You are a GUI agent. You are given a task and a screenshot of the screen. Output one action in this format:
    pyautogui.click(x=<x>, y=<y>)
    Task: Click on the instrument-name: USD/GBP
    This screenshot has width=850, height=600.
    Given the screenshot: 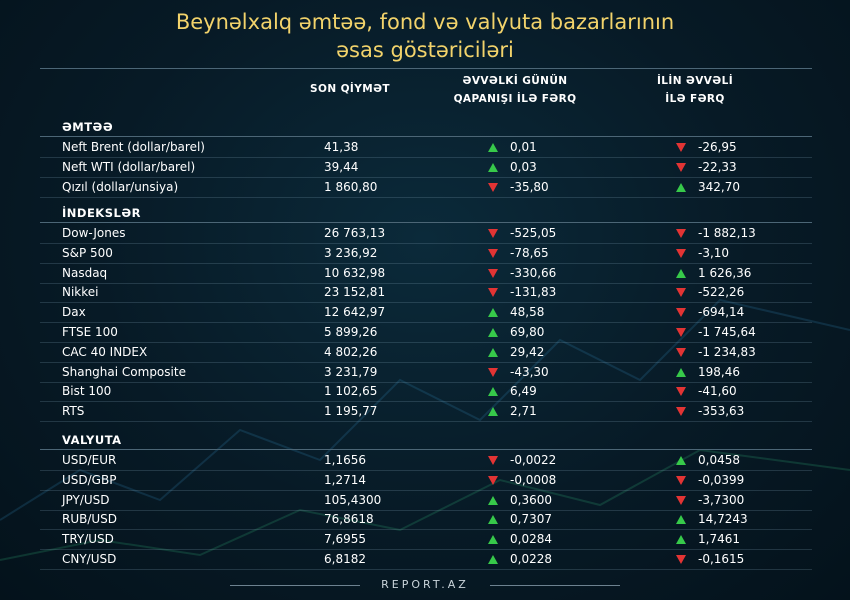 What is the action you would take?
    pyautogui.click(x=89, y=479)
    